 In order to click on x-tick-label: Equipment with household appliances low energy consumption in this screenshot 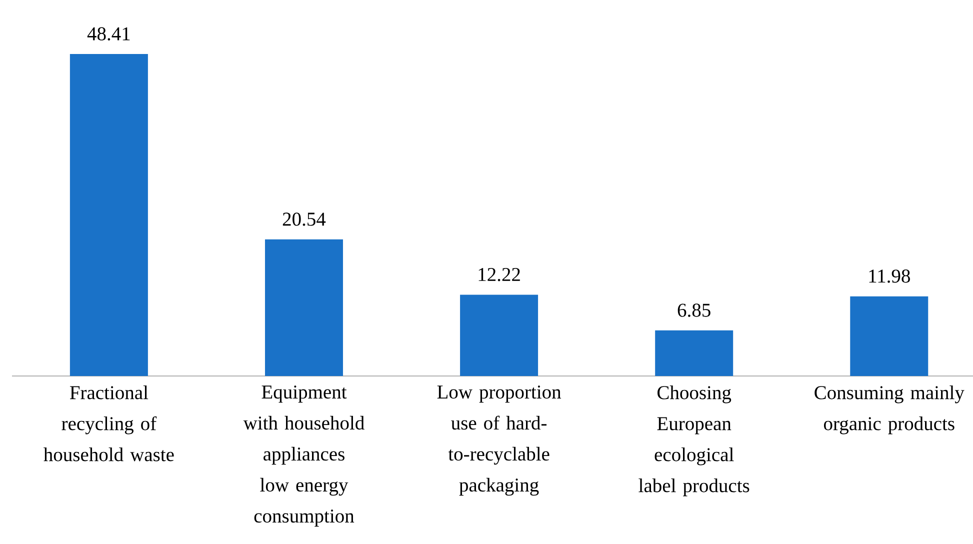, I will do `click(303, 456)`.